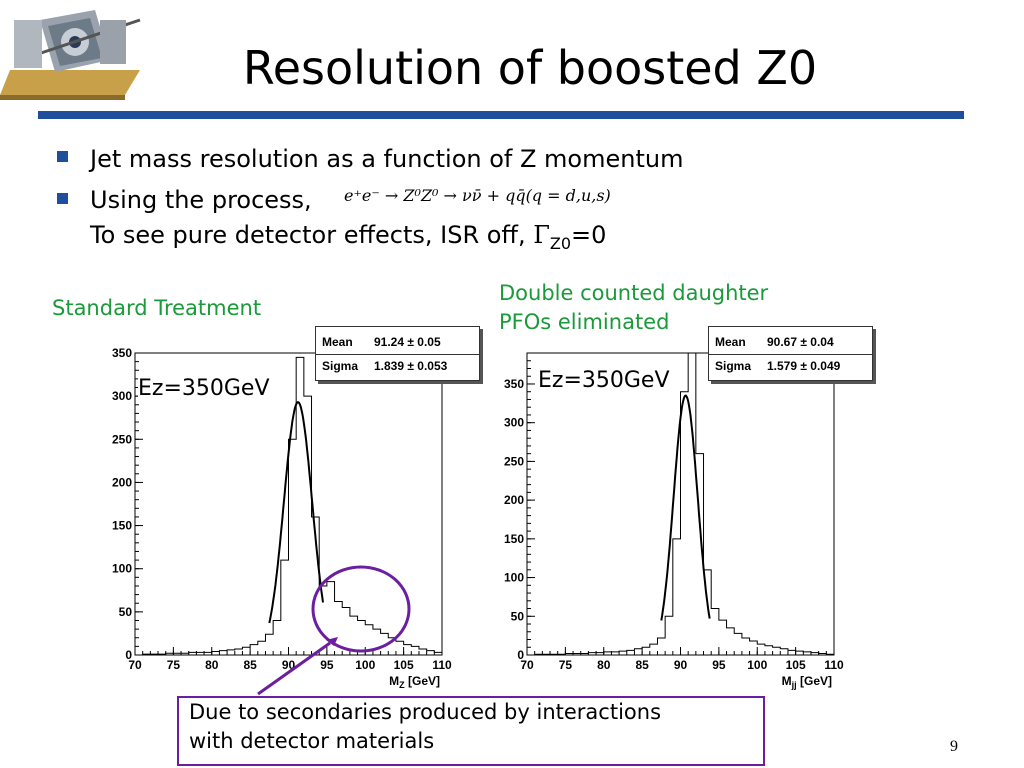 The image size is (1024, 768). What do you see at coordinates (312, 235) in the screenshot?
I see `bullet-line2: To see pure detector effects, ISR off,` at bounding box center [312, 235].